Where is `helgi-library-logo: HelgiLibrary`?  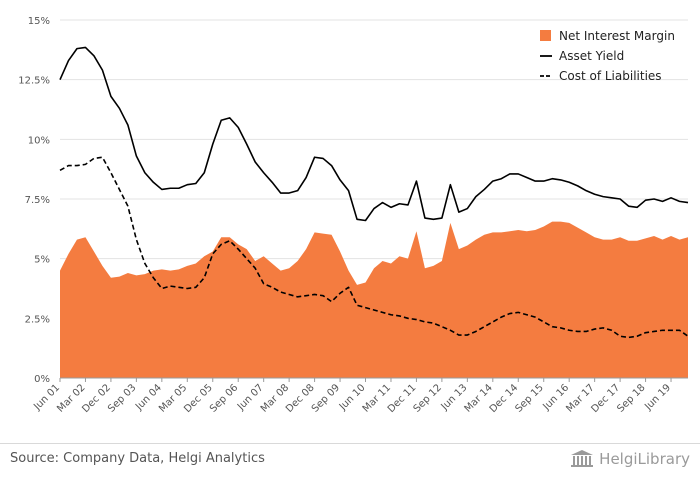 helgi-library-logo: HelgiLibrary is located at coordinates (630, 459).